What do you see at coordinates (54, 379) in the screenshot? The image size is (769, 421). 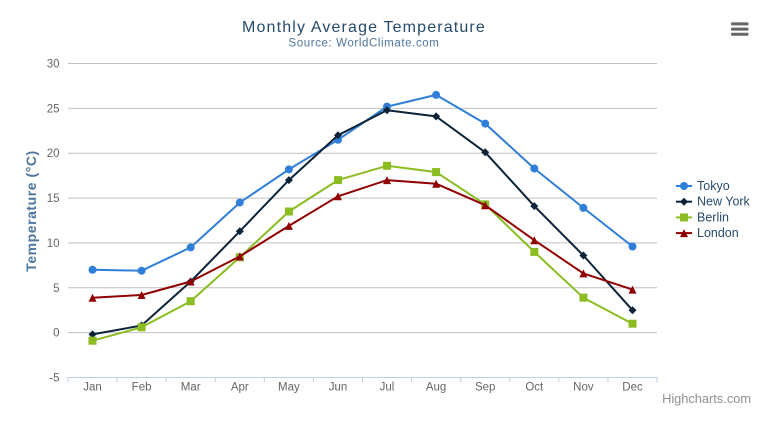 I see `svg-text: -5` at bounding box center [54, 379].